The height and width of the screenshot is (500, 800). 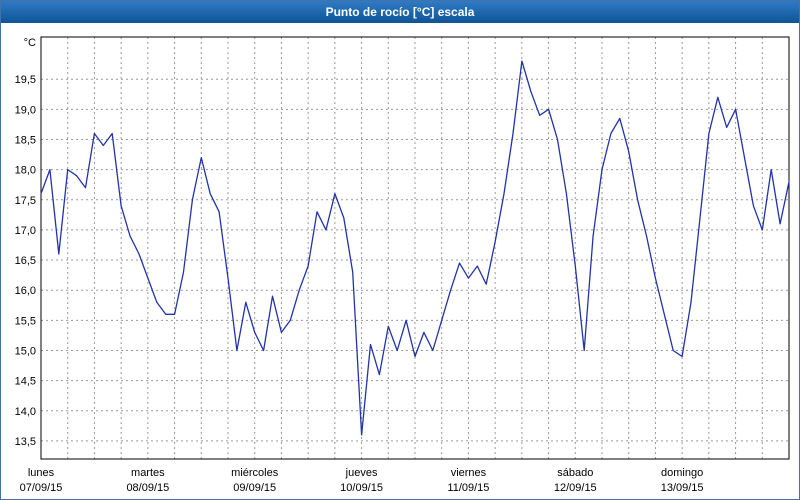 What do you see at coordinates (41, 473) in the screenshot?
I see `x-axis-day-label: lunes` at bounding box center [41, 473].